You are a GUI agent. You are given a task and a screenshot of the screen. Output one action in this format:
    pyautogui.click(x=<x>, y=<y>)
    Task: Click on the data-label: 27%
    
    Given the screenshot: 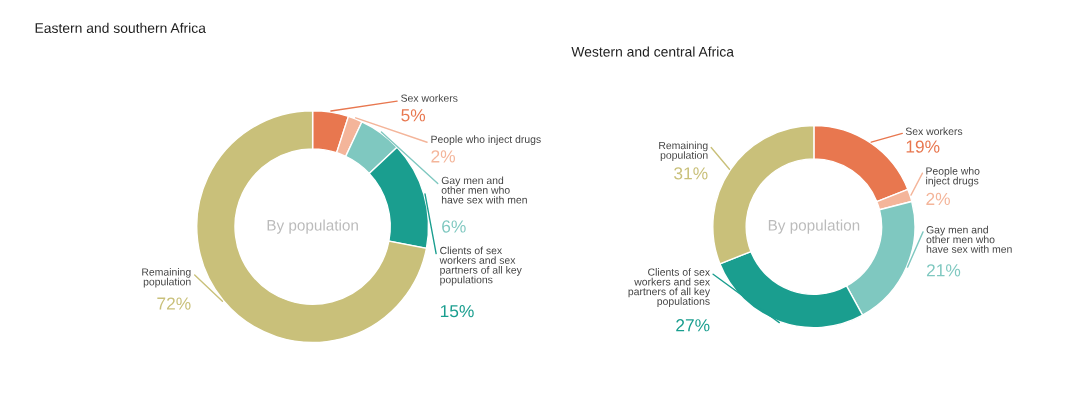 What is the action you would take?
    pyautogui.click(x=693, y=325)
    